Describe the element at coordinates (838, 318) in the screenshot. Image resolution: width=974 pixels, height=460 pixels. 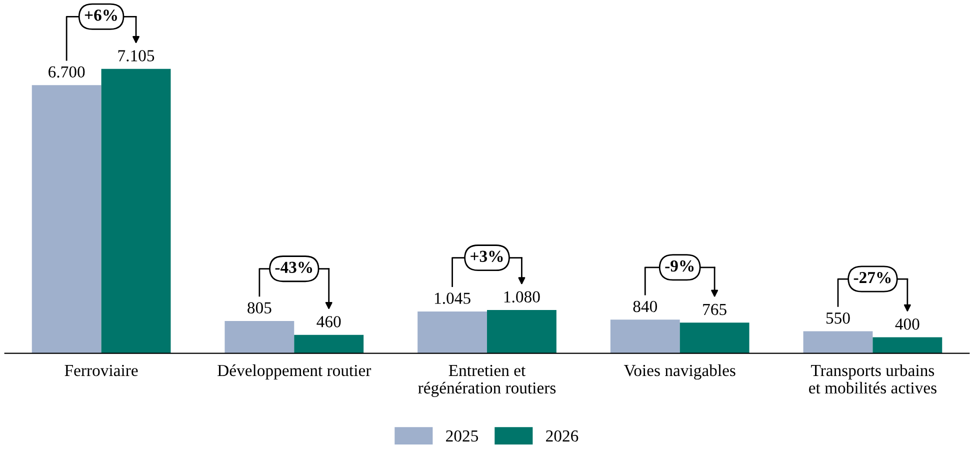
I see `data-label: 550` at that location.